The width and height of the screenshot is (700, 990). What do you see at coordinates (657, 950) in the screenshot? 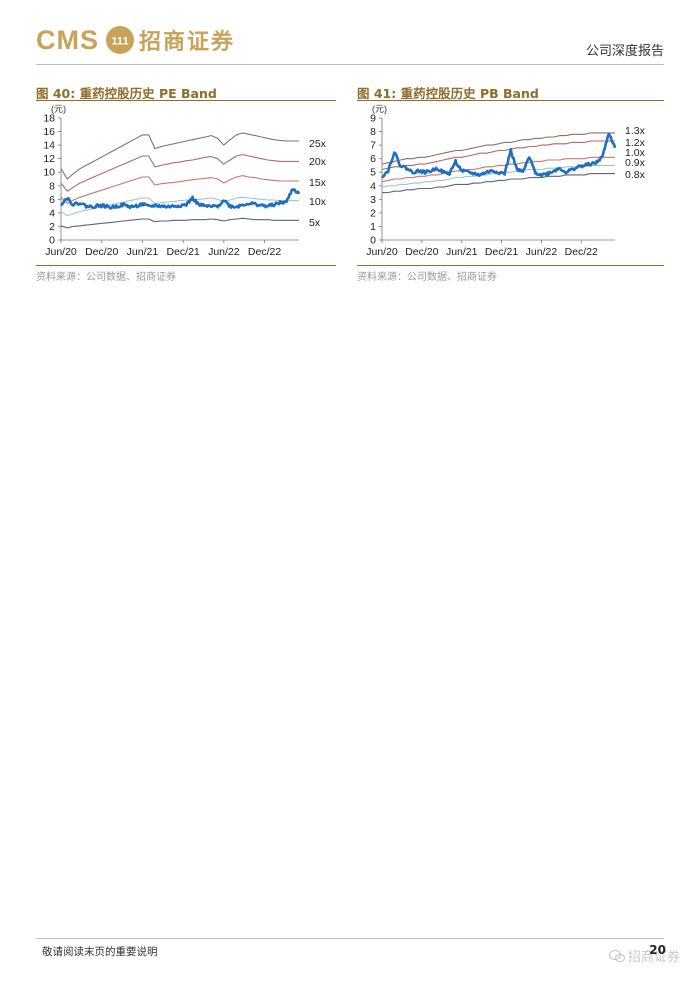
I see `page-number: 20` at bounding box center [657, 950].